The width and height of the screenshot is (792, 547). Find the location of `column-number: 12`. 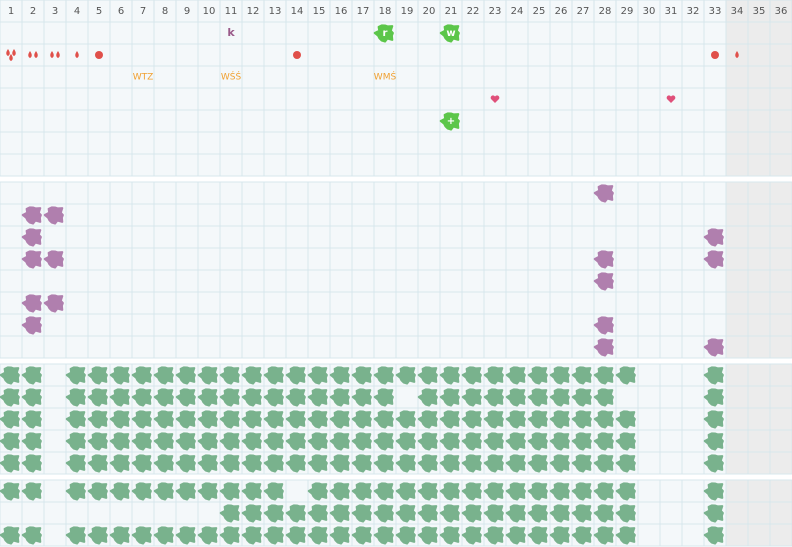

column-number: 12 is located at coordinates (253, 11).